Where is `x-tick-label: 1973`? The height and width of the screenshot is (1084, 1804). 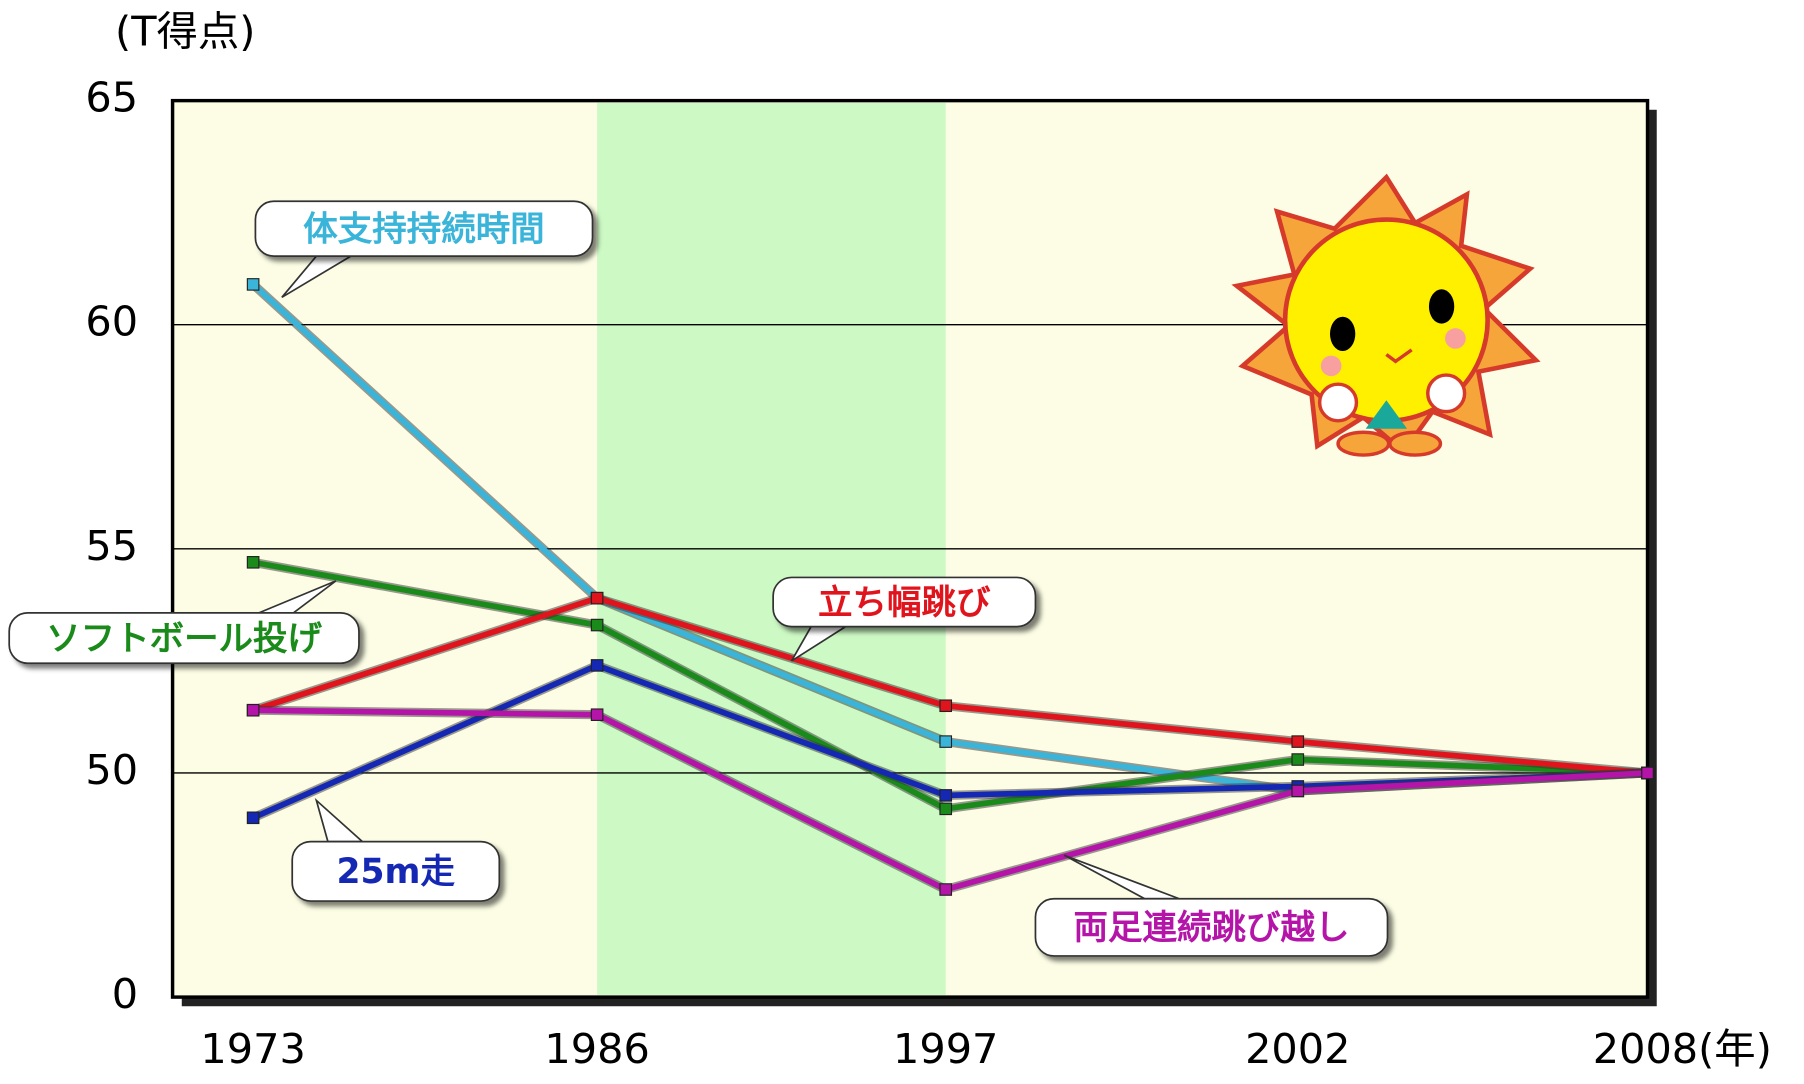
x-tick-label: 1973 is located at coordinates (252, 1049).